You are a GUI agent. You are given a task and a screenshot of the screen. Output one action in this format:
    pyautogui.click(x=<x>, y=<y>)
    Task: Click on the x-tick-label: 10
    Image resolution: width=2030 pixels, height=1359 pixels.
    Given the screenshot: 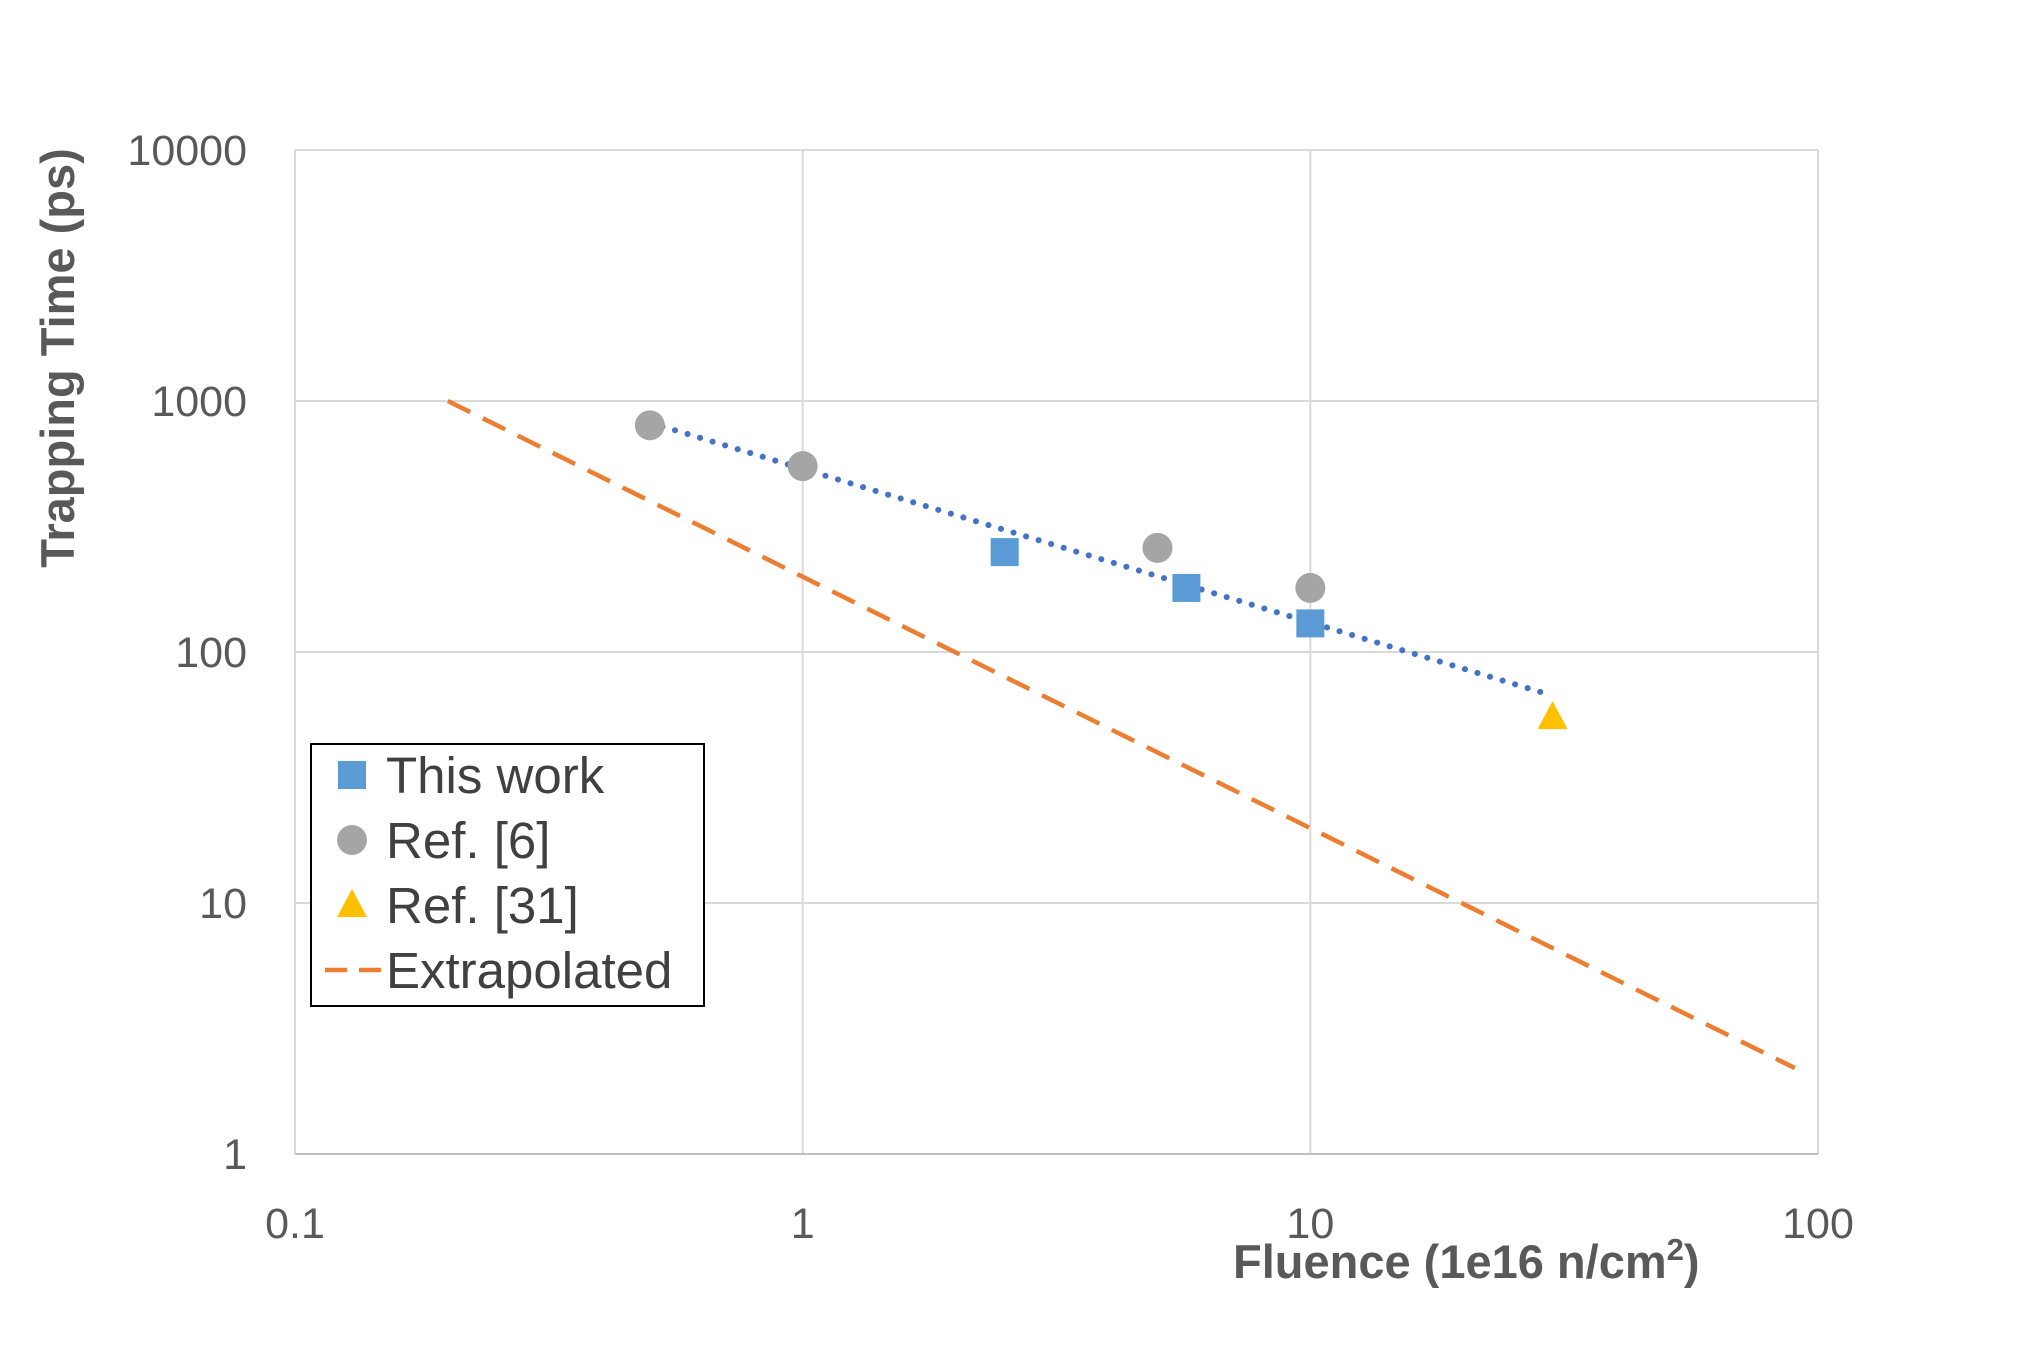 What is the action you would take?
    pyautogui.click(x=1310, y=1224)
    